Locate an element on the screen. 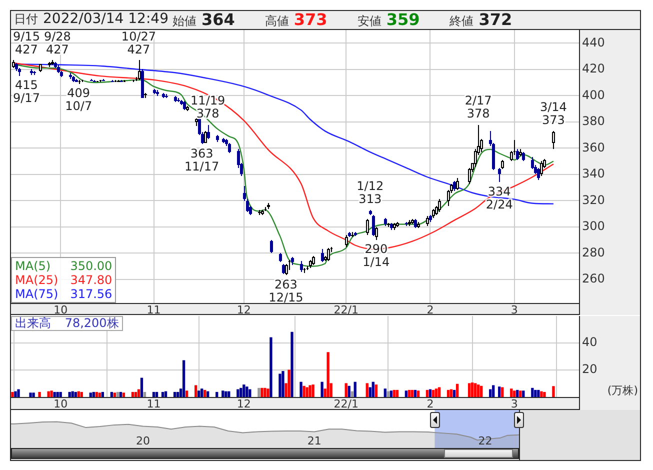  x-tick-label: 21 is located at coordinates (314, 441).